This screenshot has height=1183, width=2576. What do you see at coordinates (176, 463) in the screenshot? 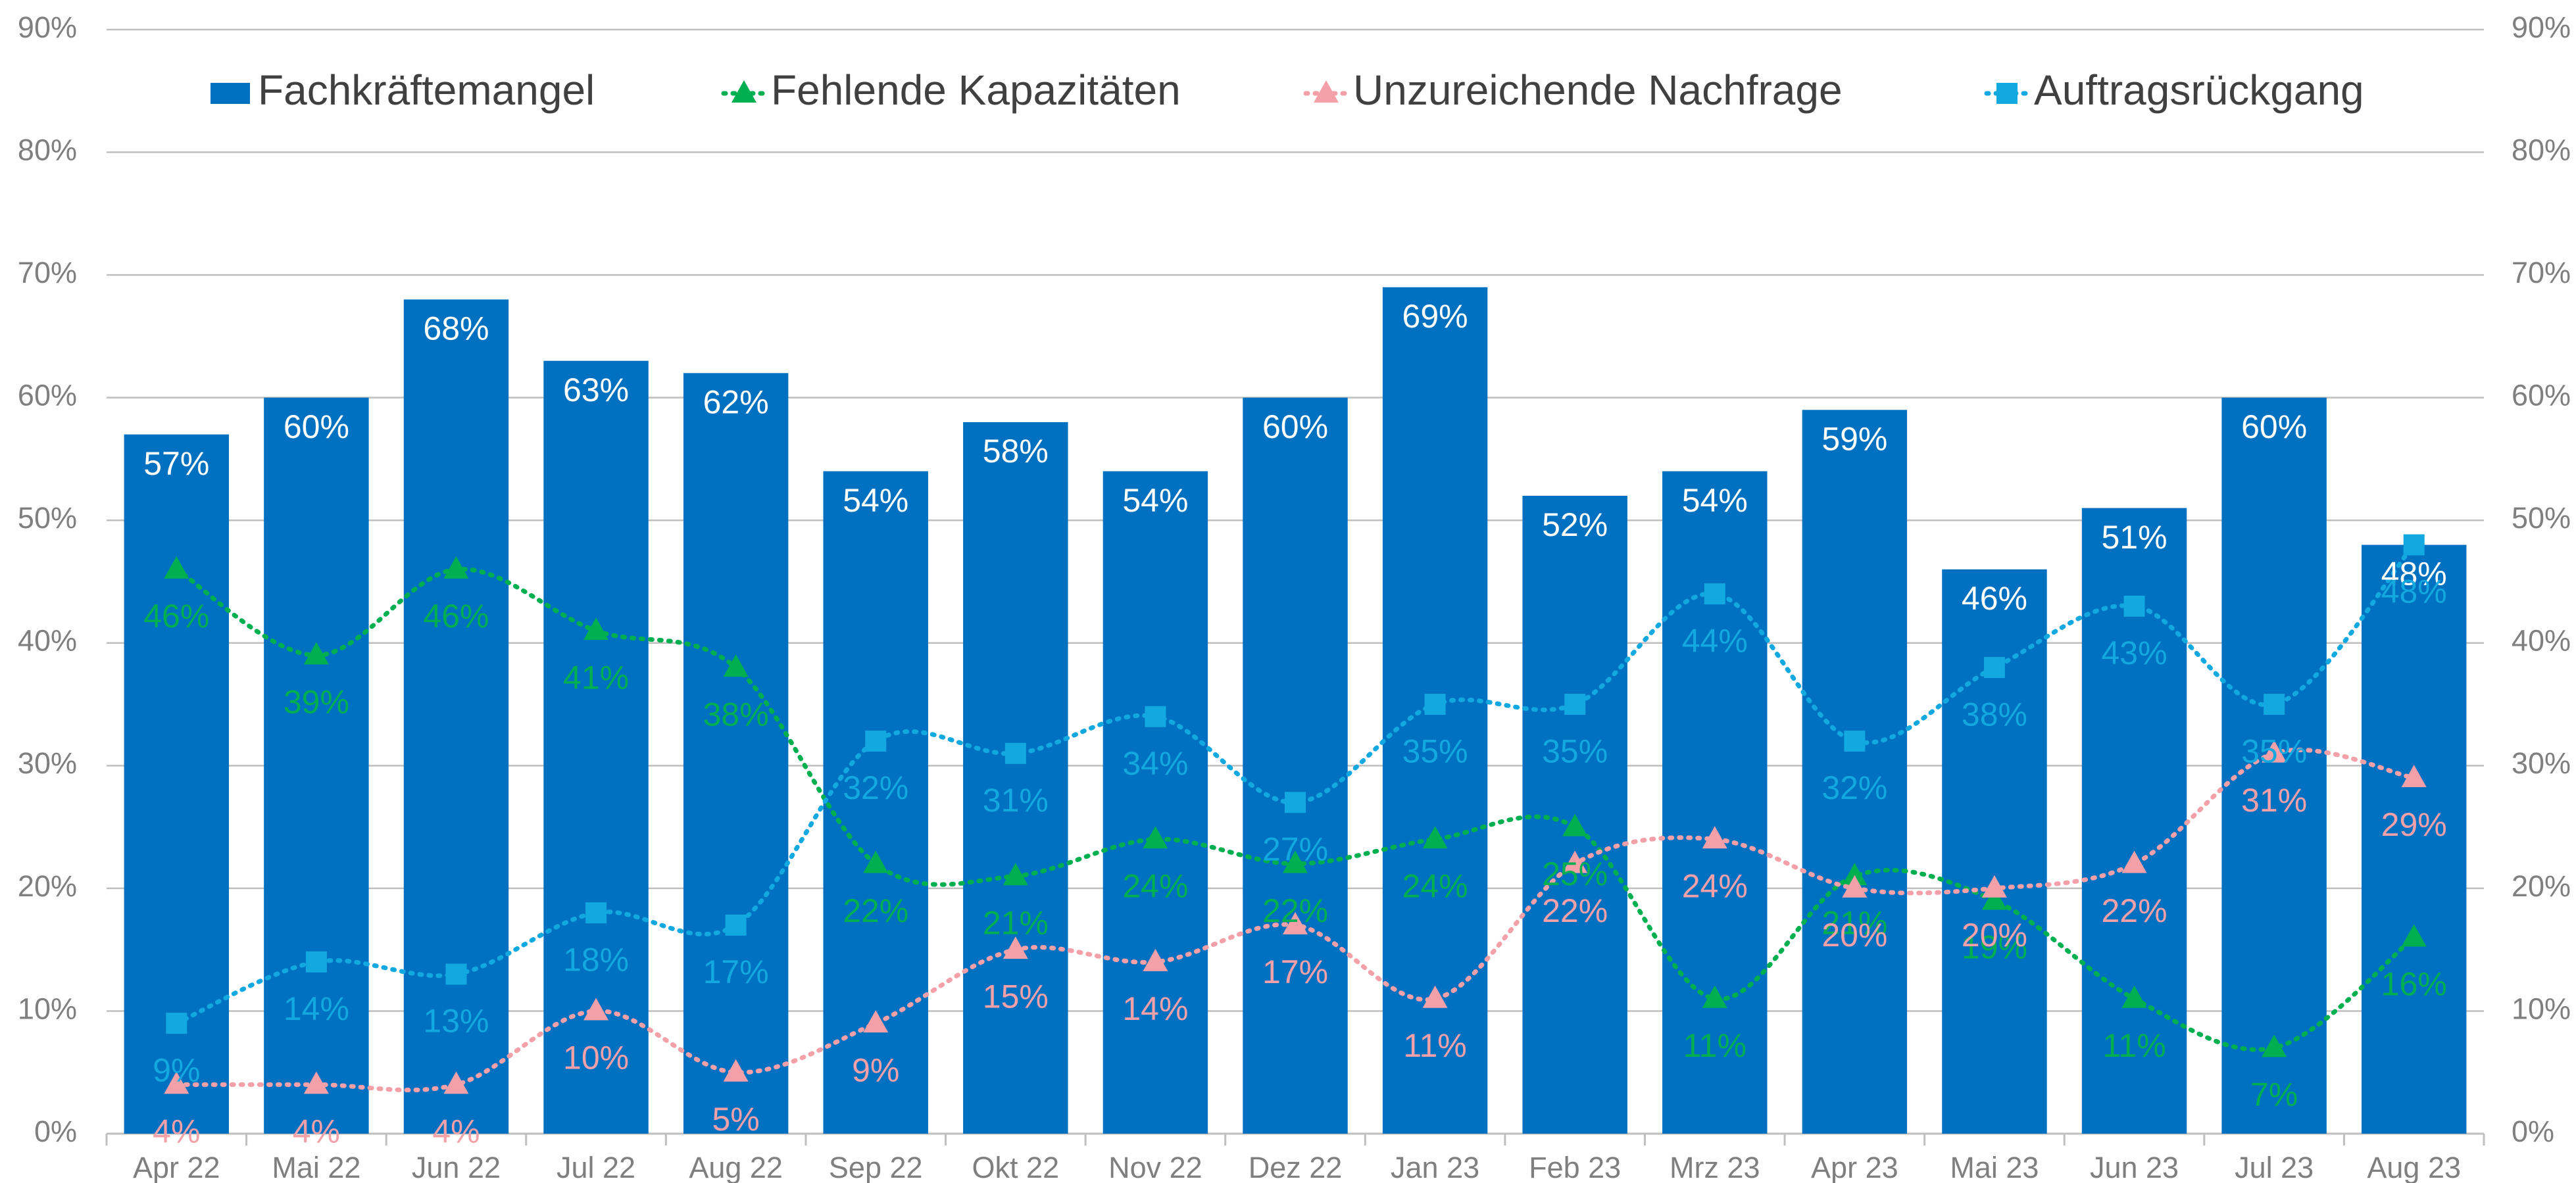
I see `data-label: 57%` at bounding box center [176, 463].